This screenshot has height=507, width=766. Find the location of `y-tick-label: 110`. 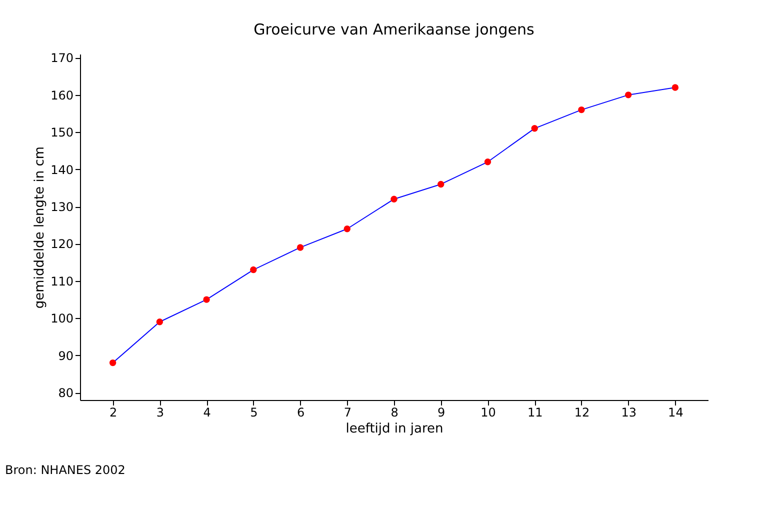

y-tick-label: 110 is located at coordinates (62, 281).